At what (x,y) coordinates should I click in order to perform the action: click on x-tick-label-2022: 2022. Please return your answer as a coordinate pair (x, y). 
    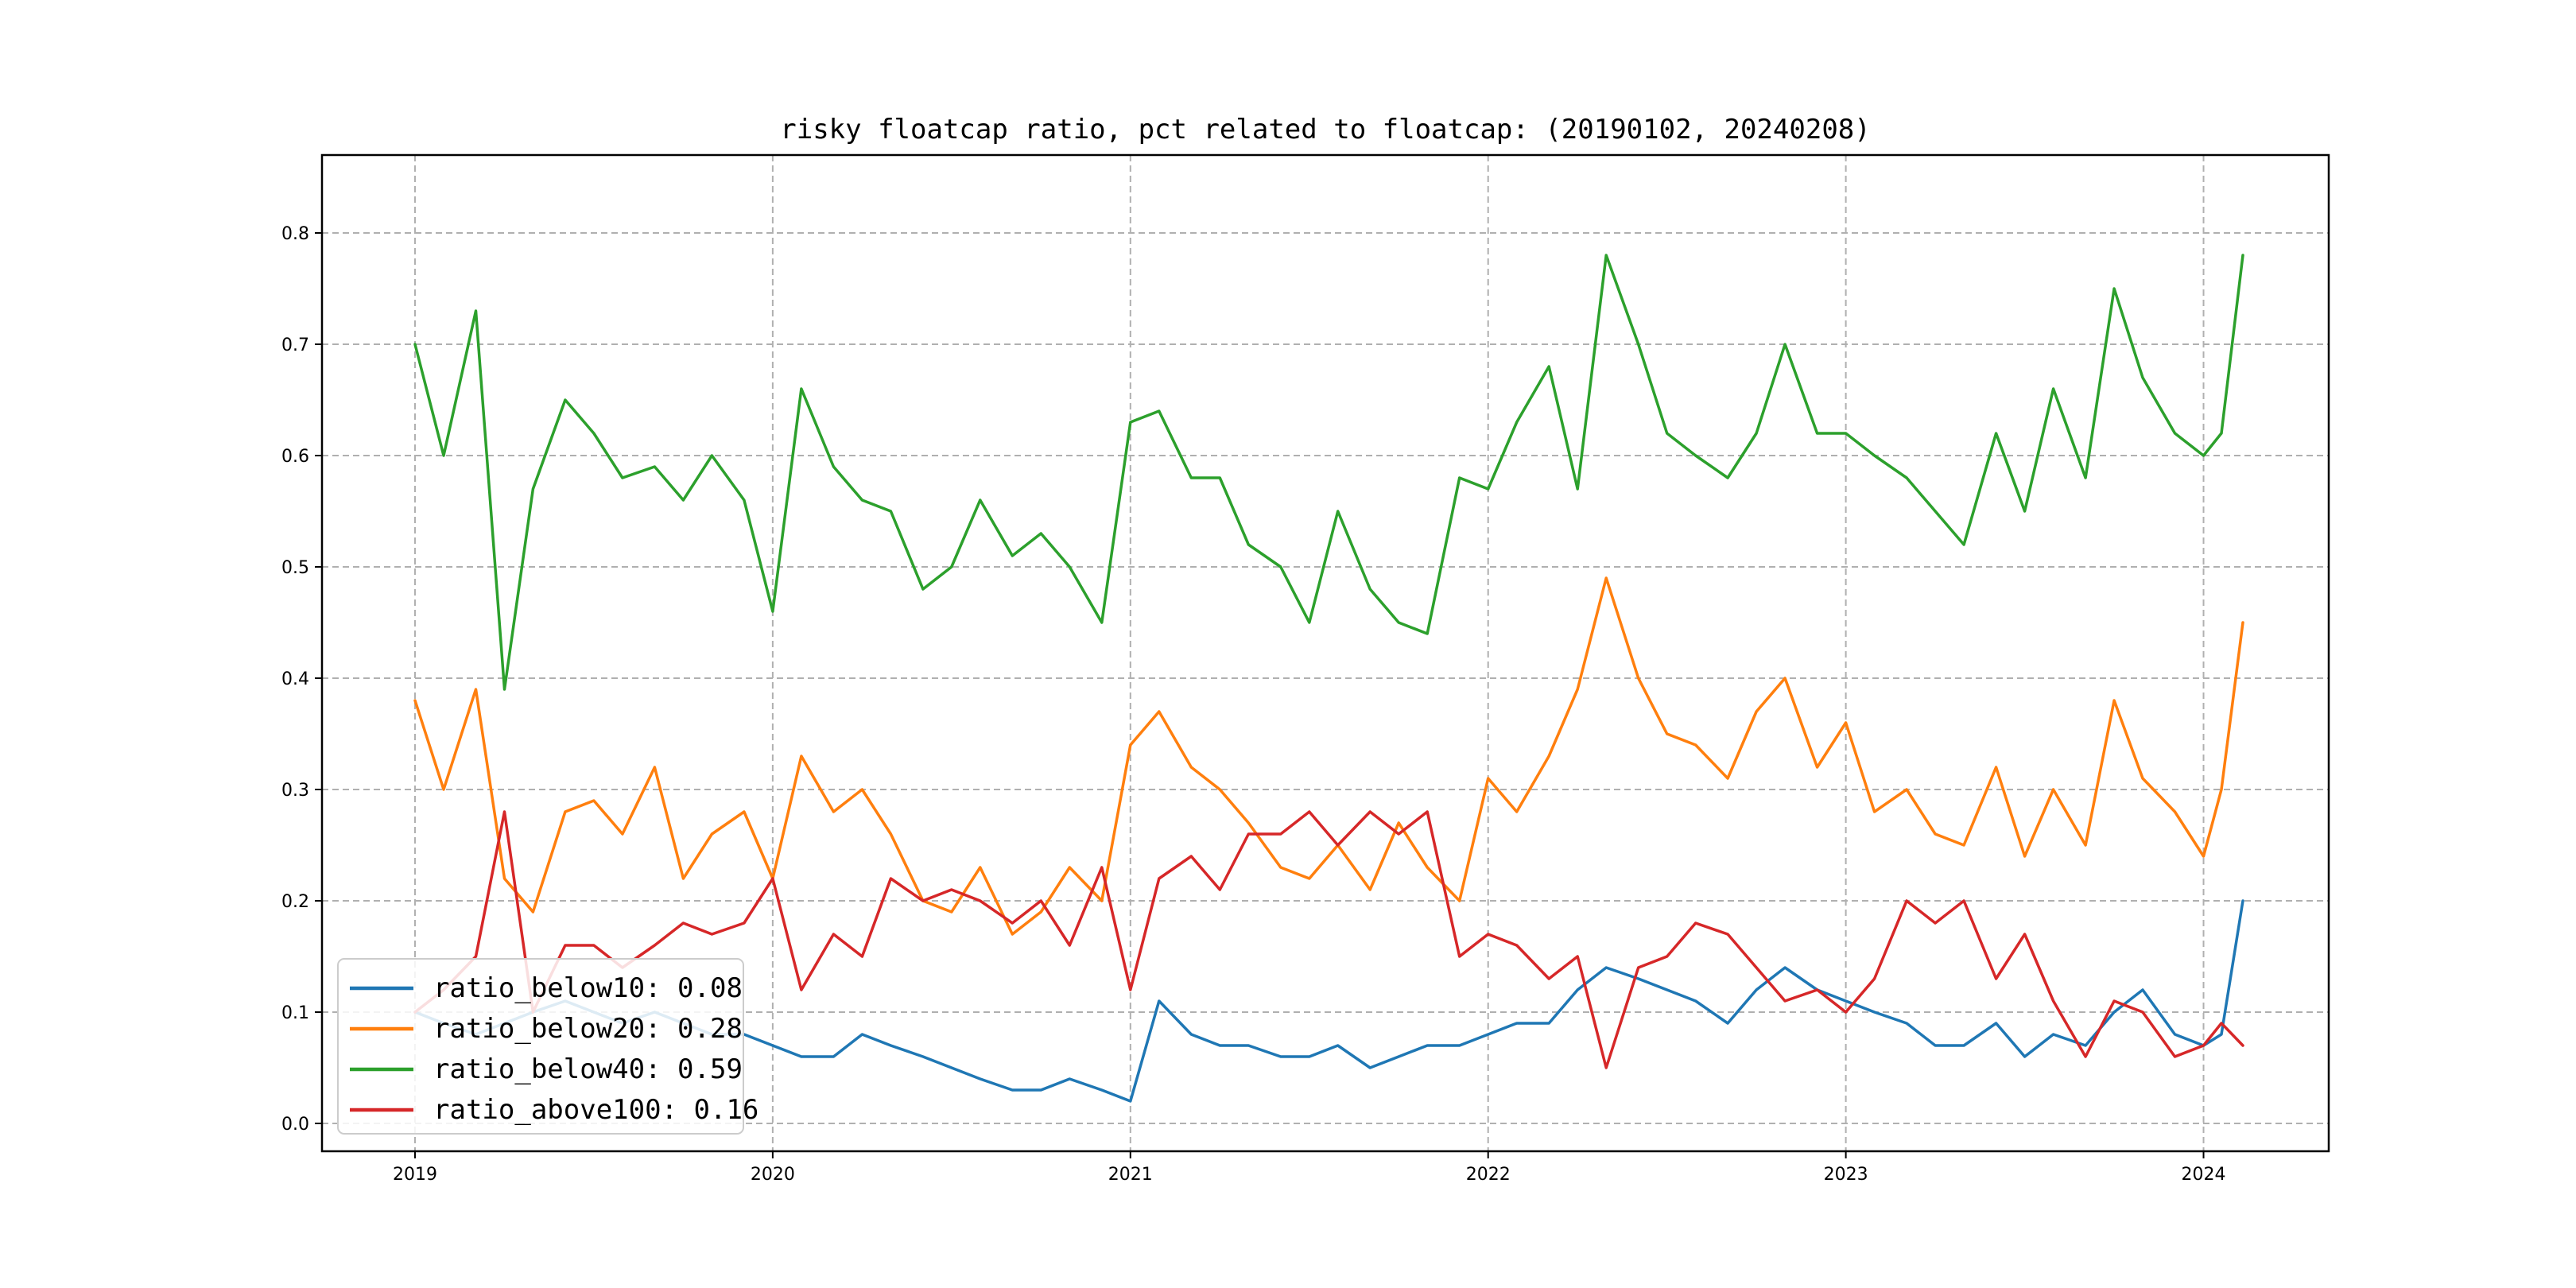
    Looking at the image, I should click on (1489, 1175).